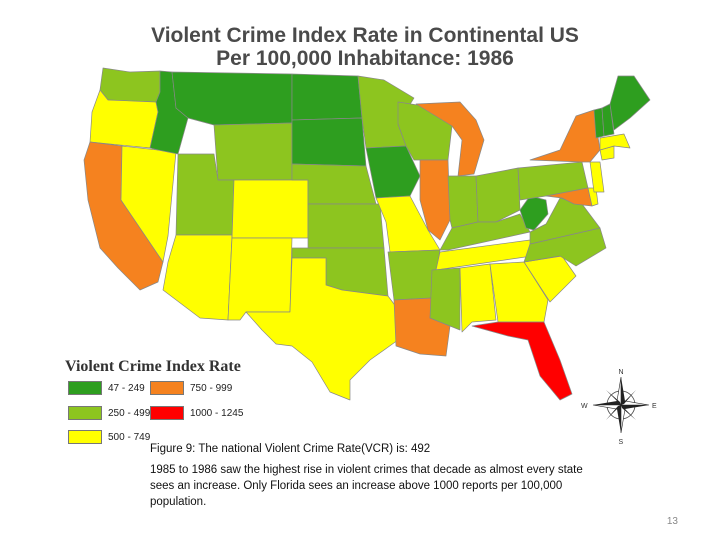 This screenshot has height=546, width=728. What do you see at coordinates (478, 298) in the screenshot?
I see `state-alabama` at bounding box center [478, 298].